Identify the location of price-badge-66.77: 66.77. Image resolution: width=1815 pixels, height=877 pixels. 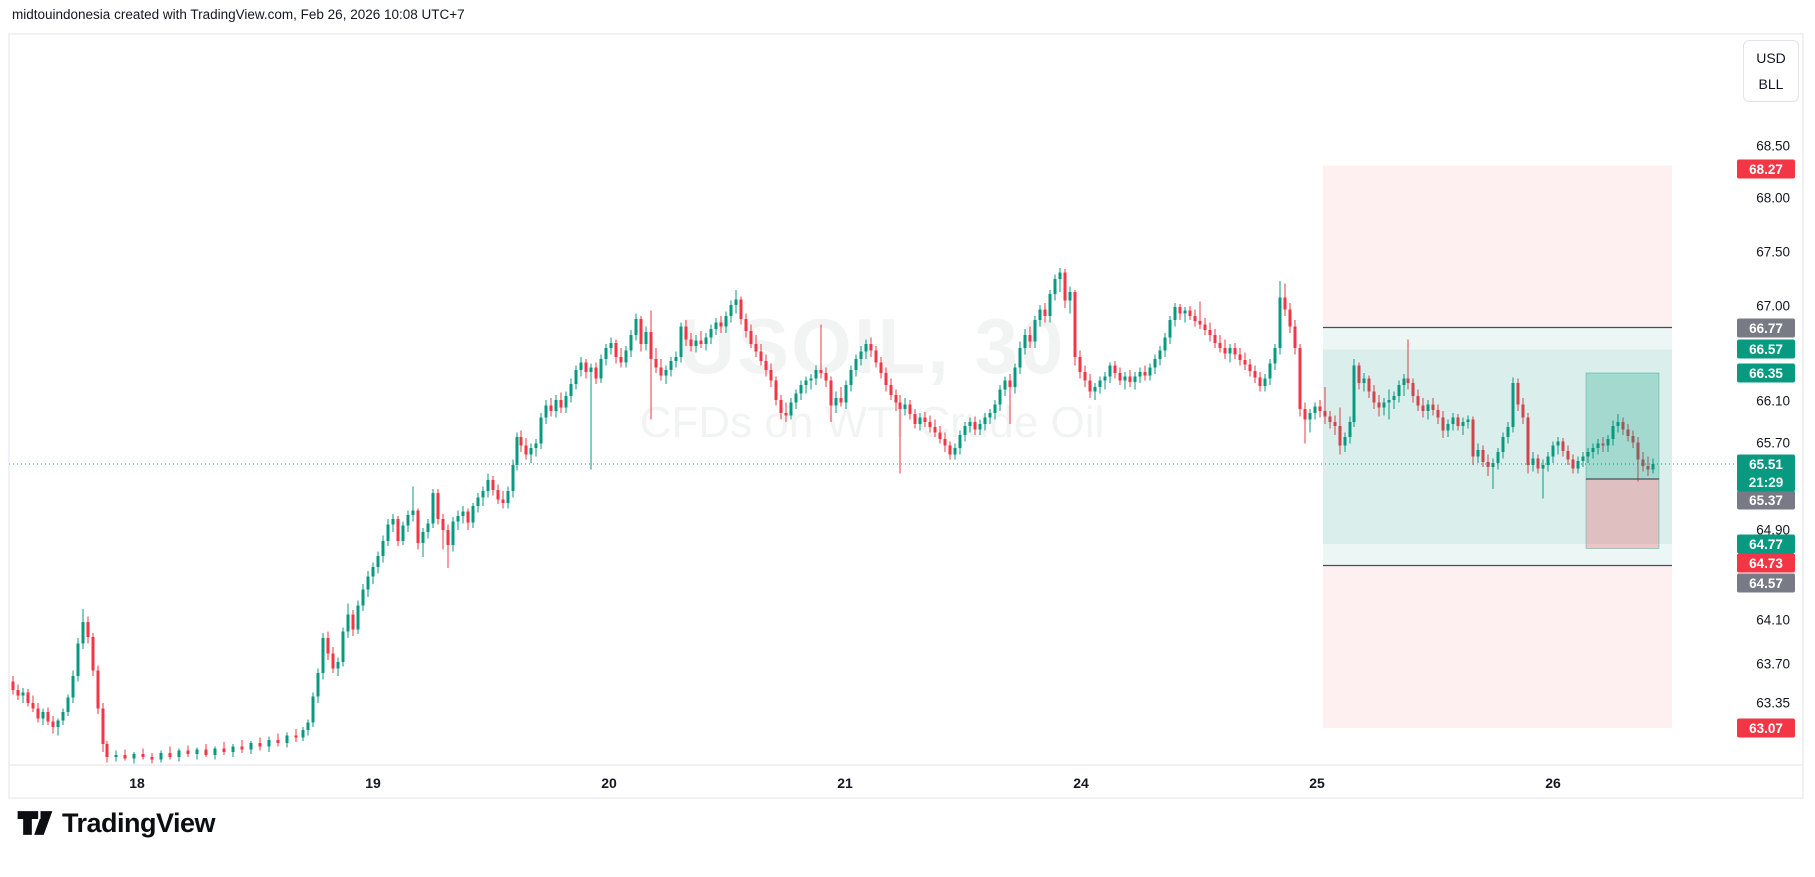
(1766, 328).